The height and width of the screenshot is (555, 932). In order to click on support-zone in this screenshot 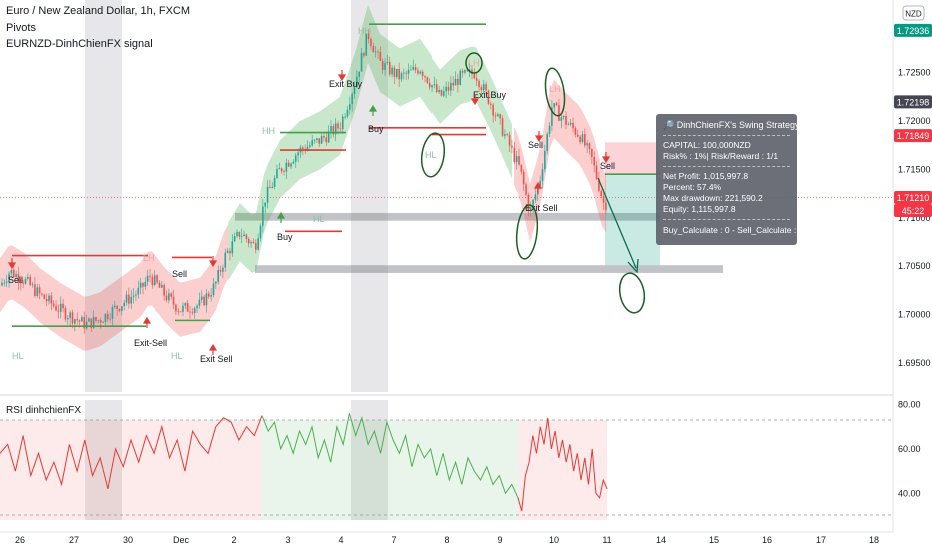, I will do `click(447, 216)`.